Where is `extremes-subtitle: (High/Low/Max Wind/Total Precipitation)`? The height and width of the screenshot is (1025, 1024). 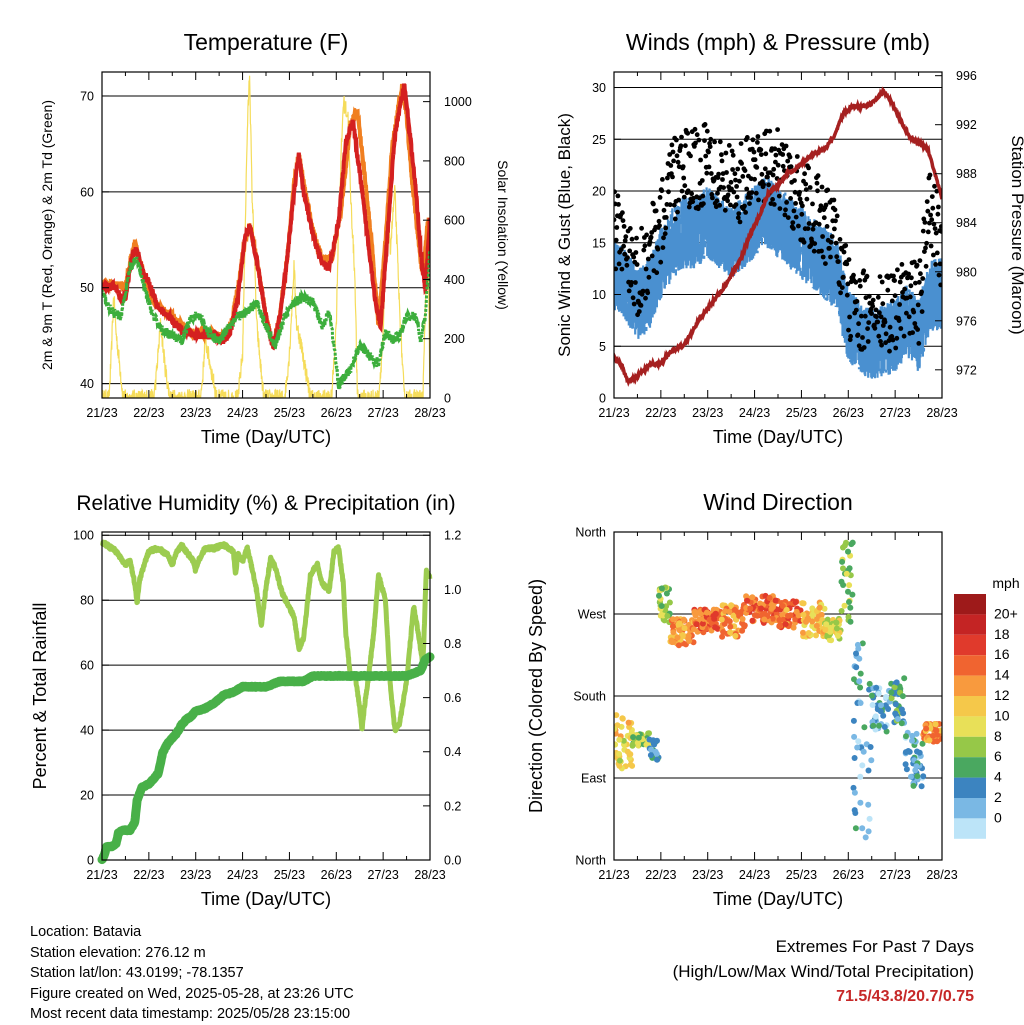 extremes-subtitle: (High/Low/Max Wind/Total Precipitation) is located at coordinates (823, 971).